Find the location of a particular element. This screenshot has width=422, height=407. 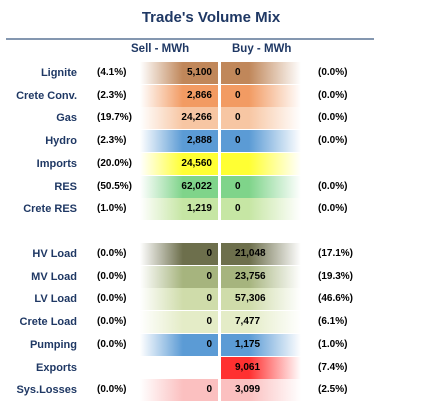

table-row: Crete Load (0.0%) 0 7,477 (6.1%) is located at coordinates (211, 322).